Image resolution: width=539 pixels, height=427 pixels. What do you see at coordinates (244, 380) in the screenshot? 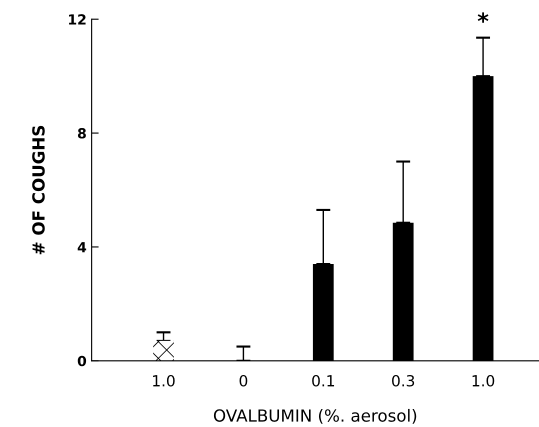
I see `x-tick-label: 0` at bounding box center [244, 380].